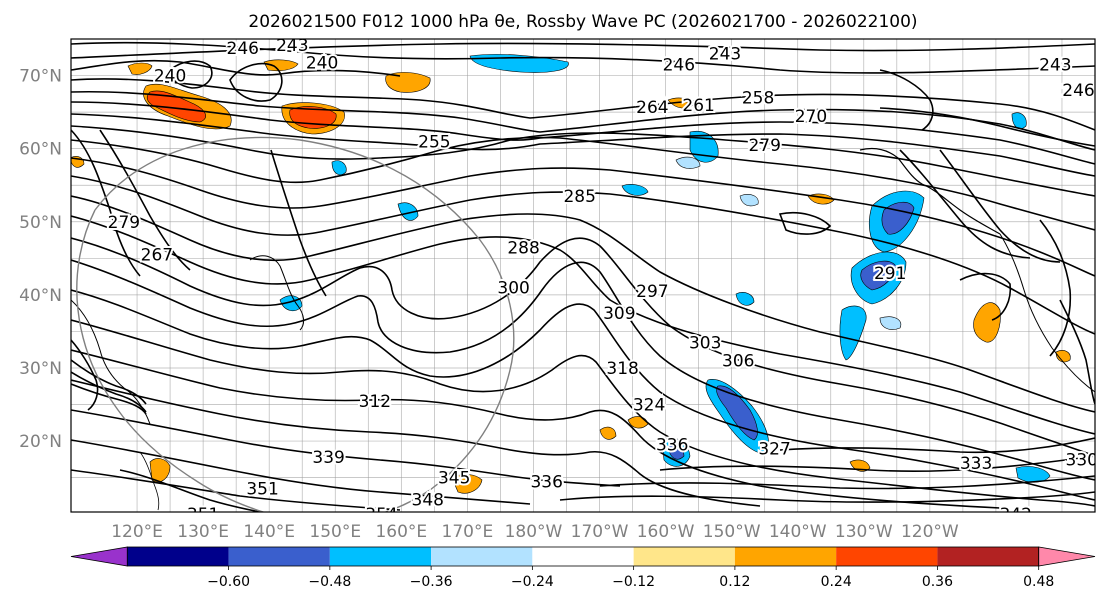 This screenshot has width=1105, height=606. Describe the element at coordinates (428, 501) in the screenshot. I see `contour-value-label: 348` at that location.